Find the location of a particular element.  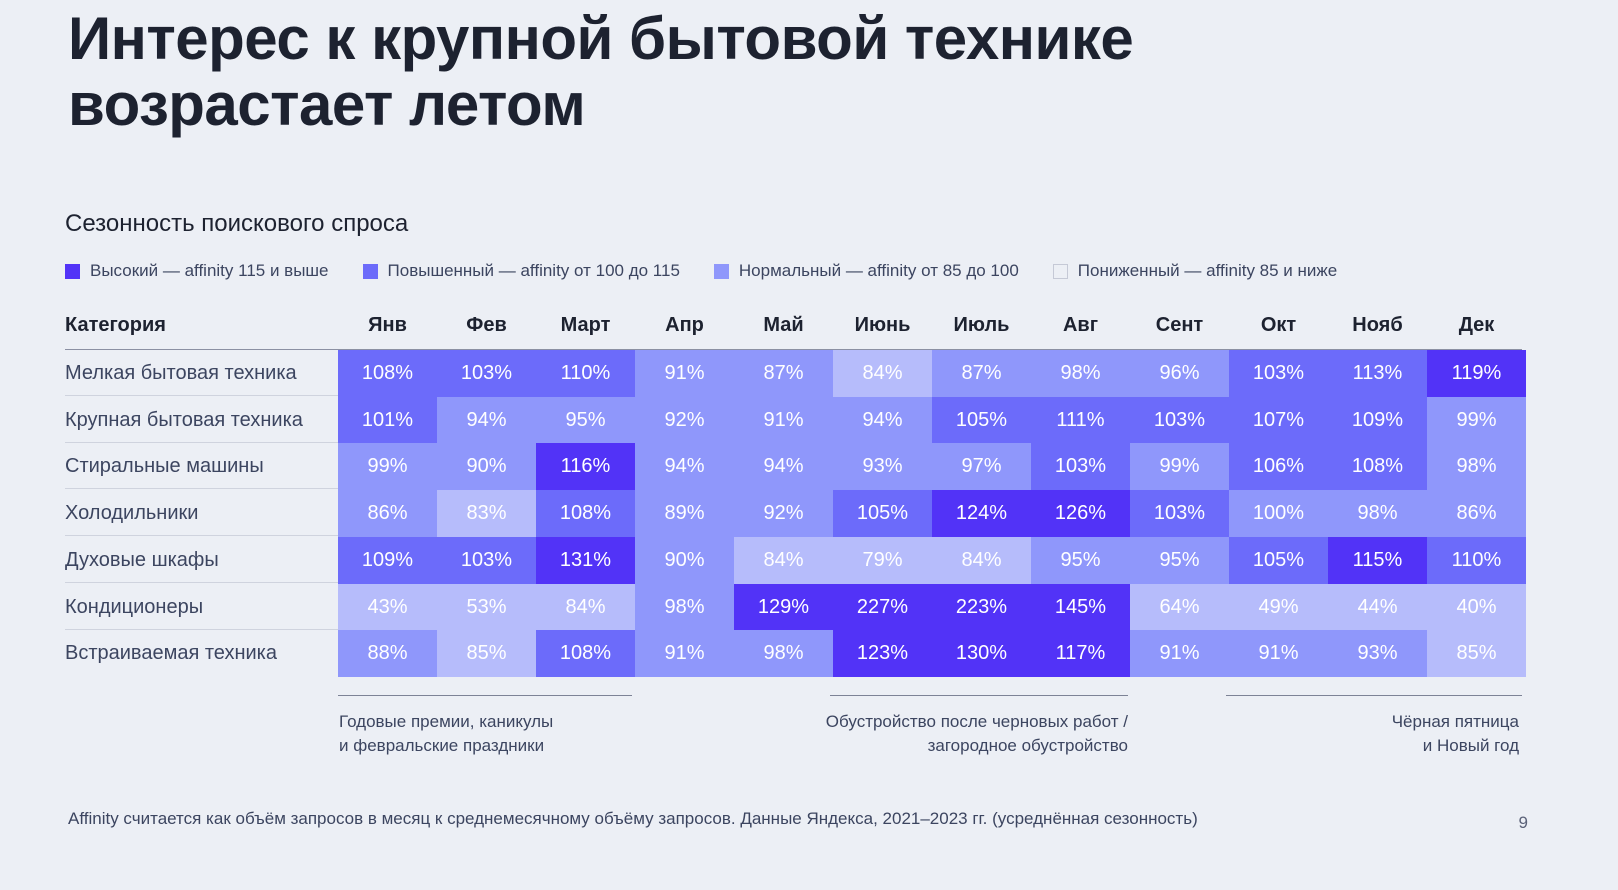

legend-swatch-high is located at coordinates (72, 271).